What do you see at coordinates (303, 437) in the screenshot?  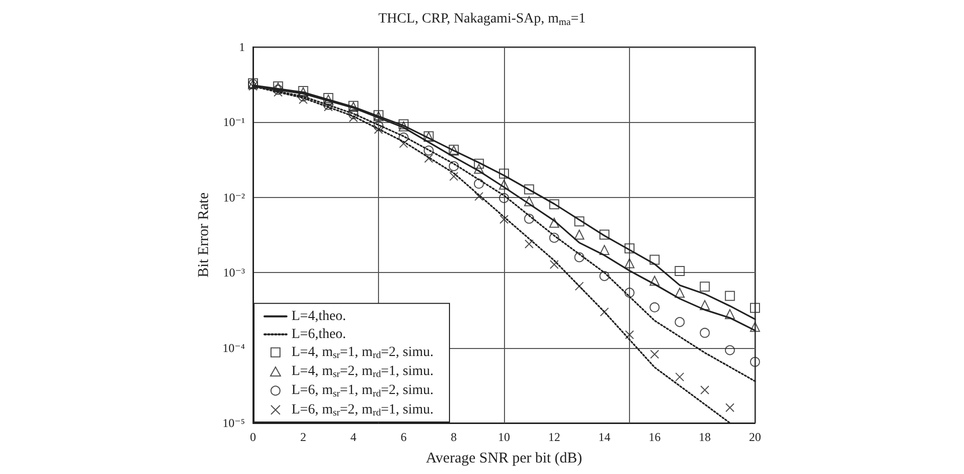 I see `x-tick-label: 2` at bounding box center [303, 437].